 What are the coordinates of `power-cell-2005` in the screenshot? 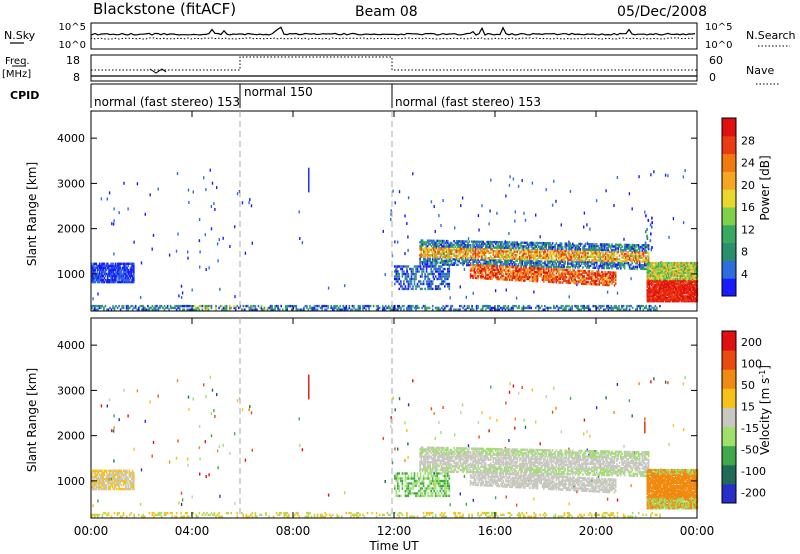 It's located at (497, 256).